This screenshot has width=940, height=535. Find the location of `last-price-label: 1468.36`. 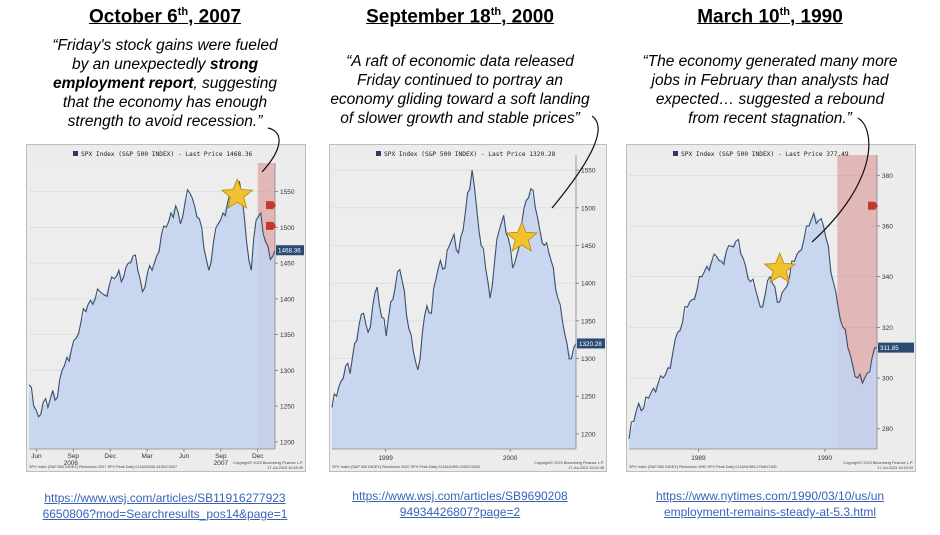

last-price-label: 1468.36 is located at coordinates (289, 251).